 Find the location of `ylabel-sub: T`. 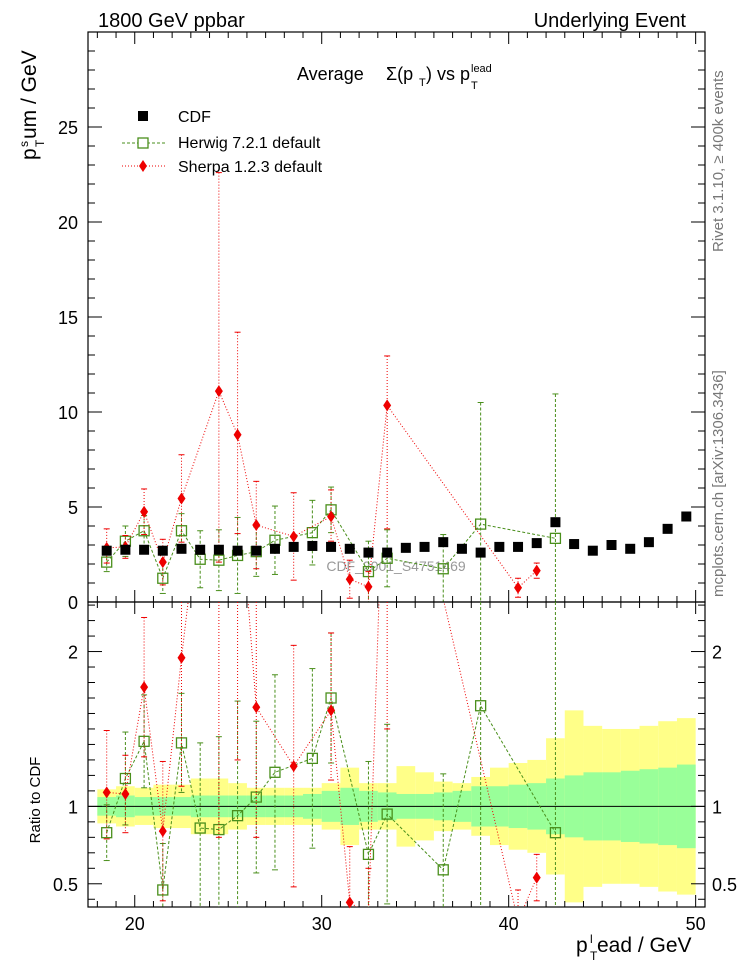

ylabel-sub: T is located at coordinates (40, 143).